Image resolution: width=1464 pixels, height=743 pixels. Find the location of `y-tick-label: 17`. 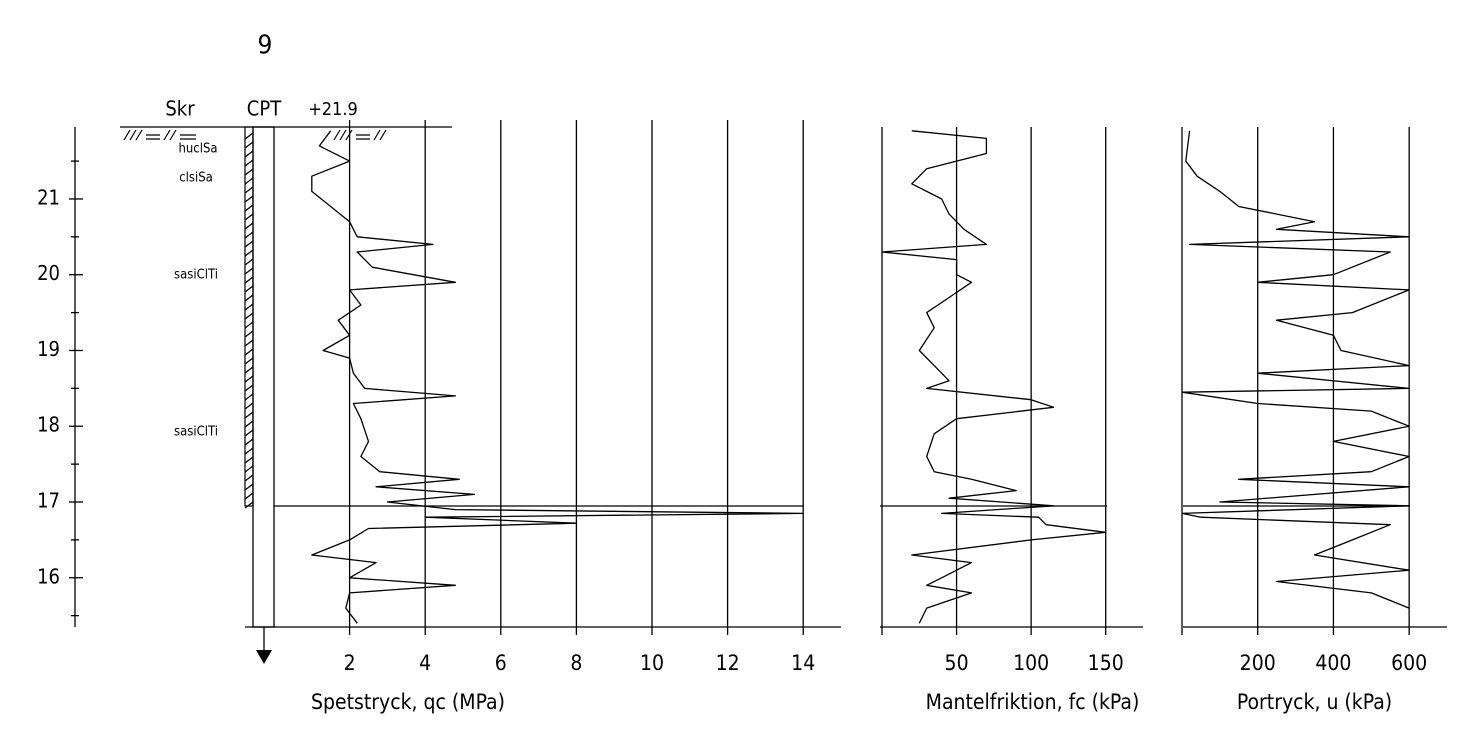

y-tick-label: 17 is located at coordinates (48, 501).